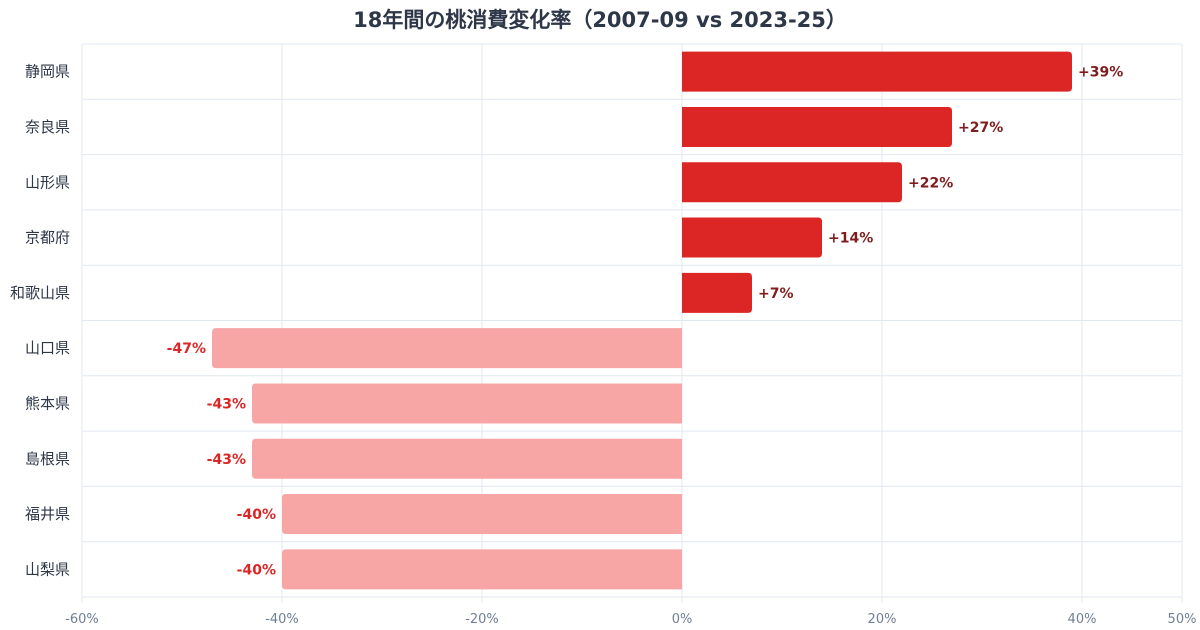 The height and width of the screenshot is (630, 1200). What do you see at coordinates (47, 403) in the screenshot?
I see `category-label: 熊本県` at bounding box center [47, 403].